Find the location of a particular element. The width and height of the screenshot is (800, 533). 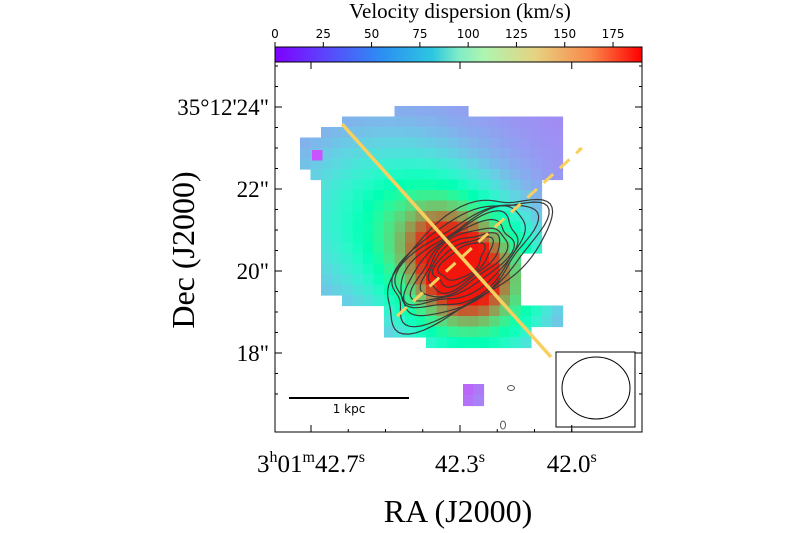

y-tick-label: 20" is located at coordinates (253, 271).